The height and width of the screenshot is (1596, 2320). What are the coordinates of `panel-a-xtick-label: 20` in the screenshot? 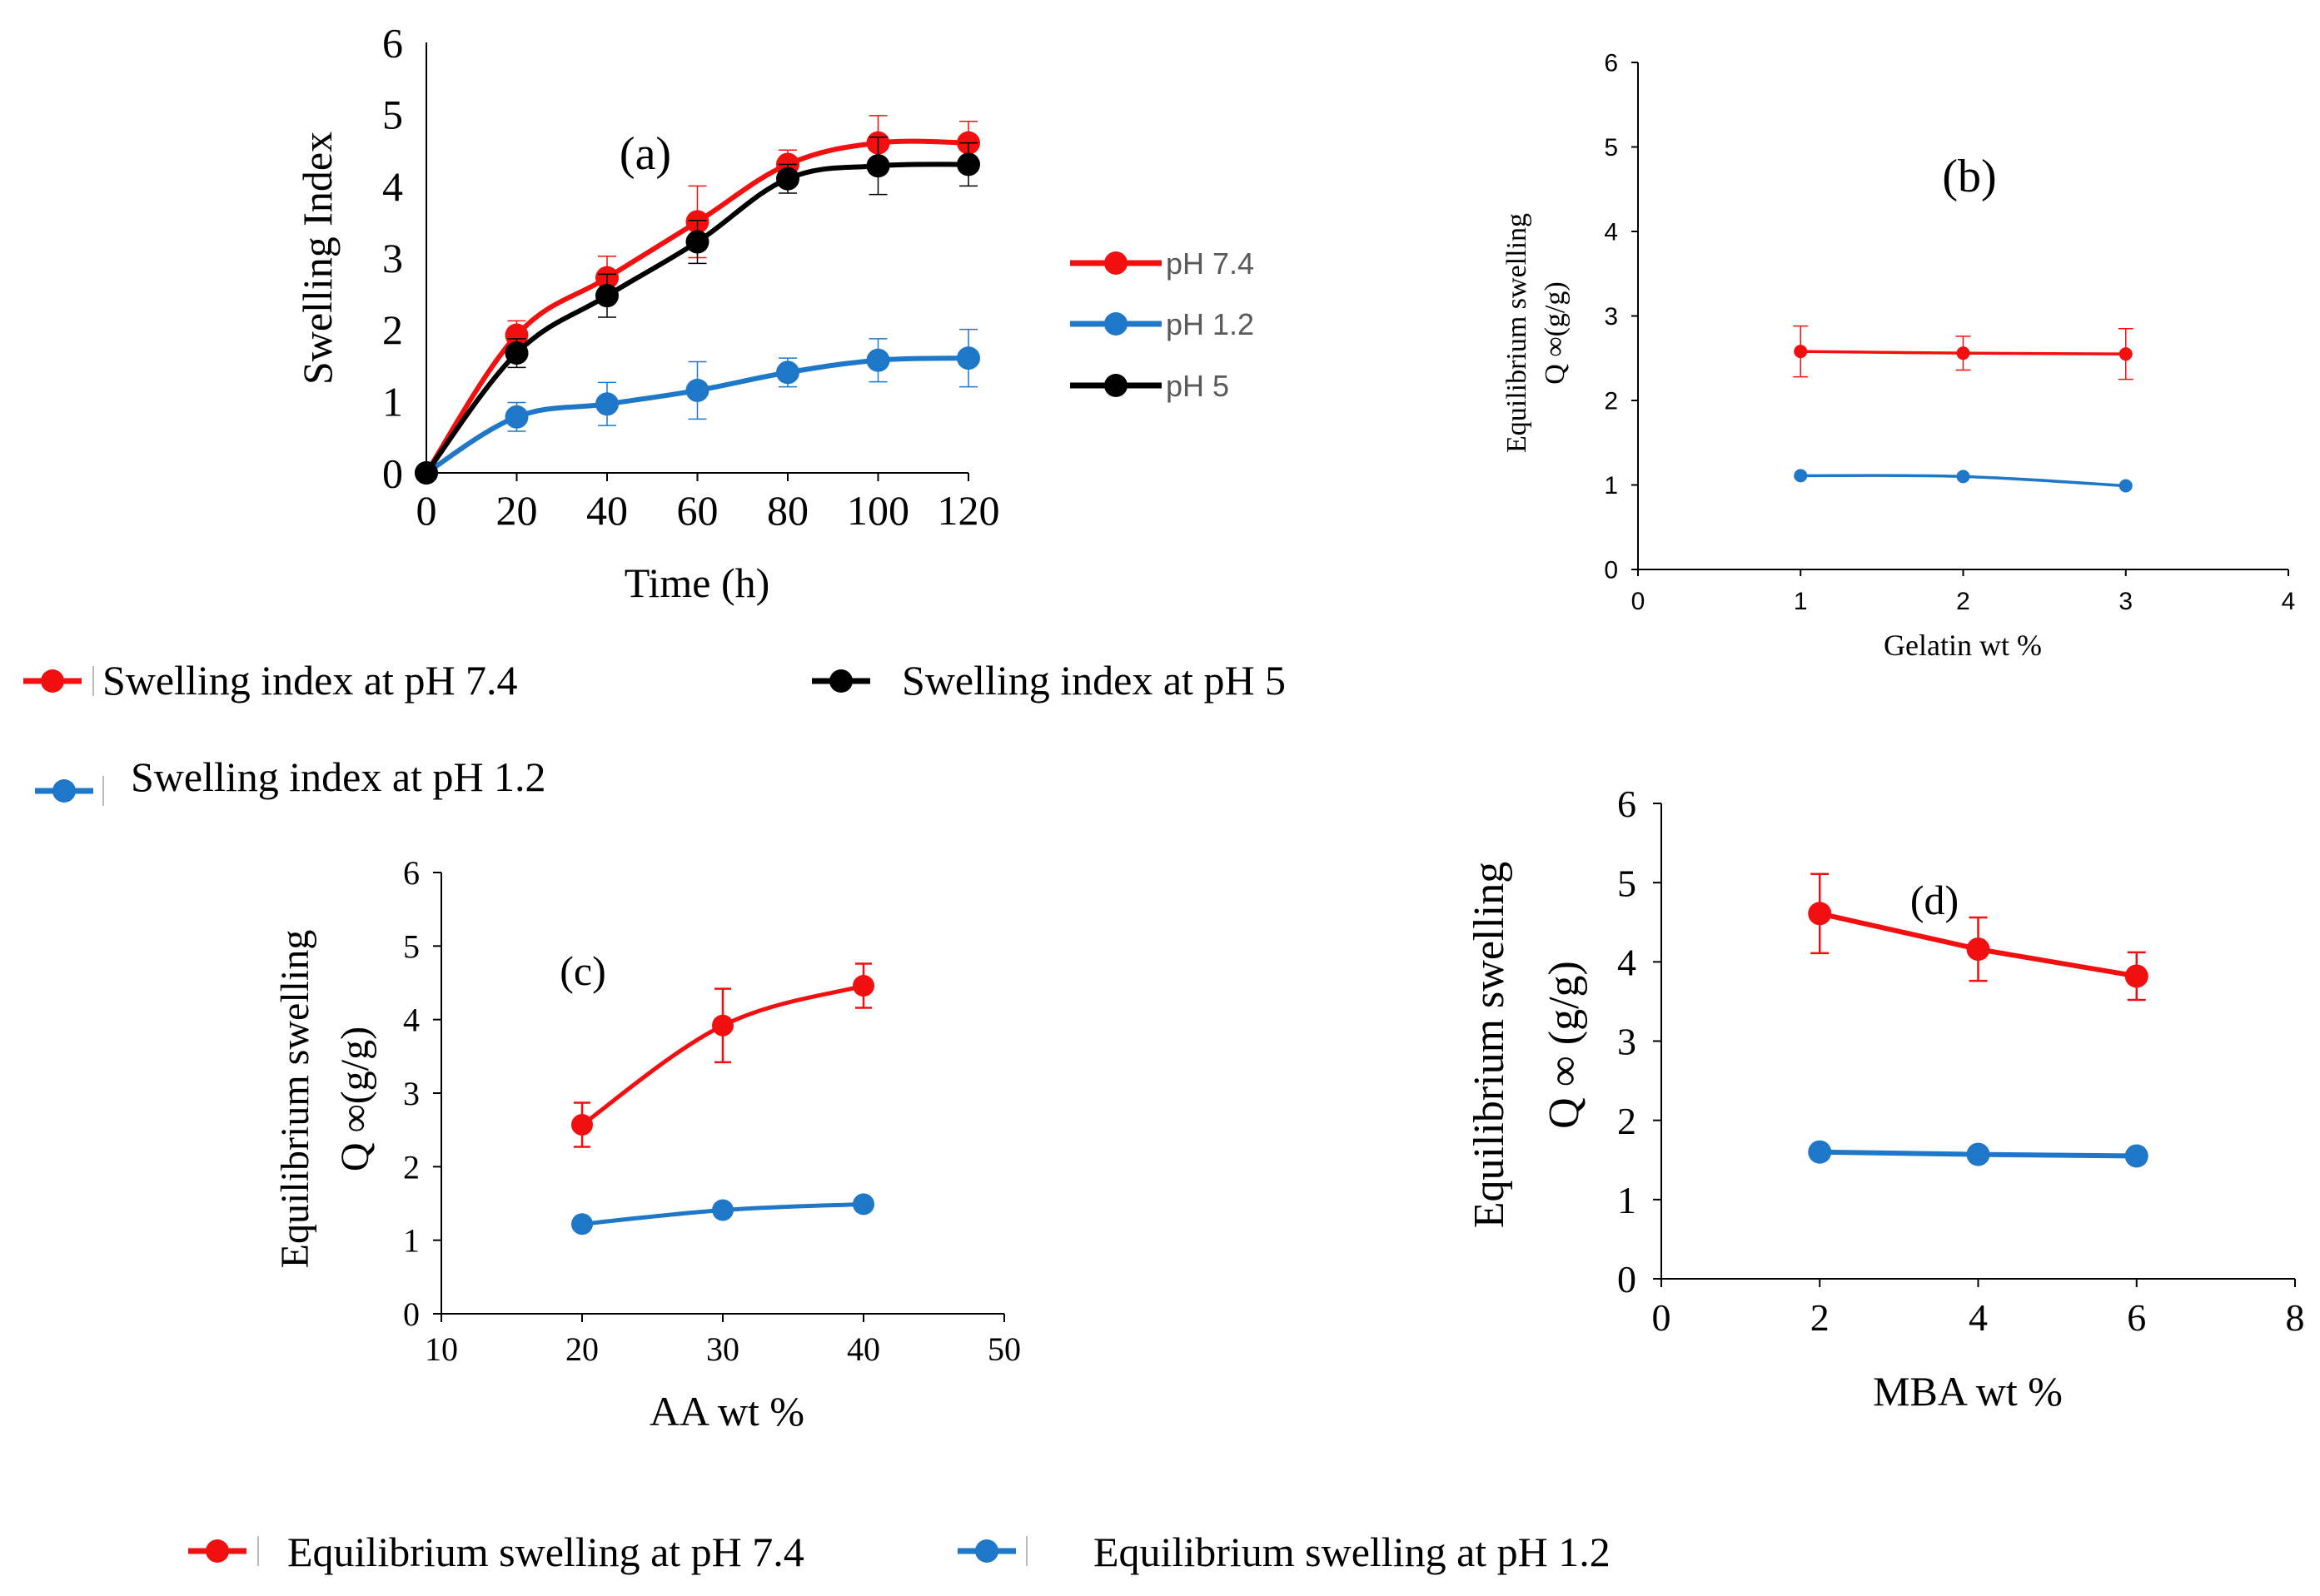 It's located at (517, 510).